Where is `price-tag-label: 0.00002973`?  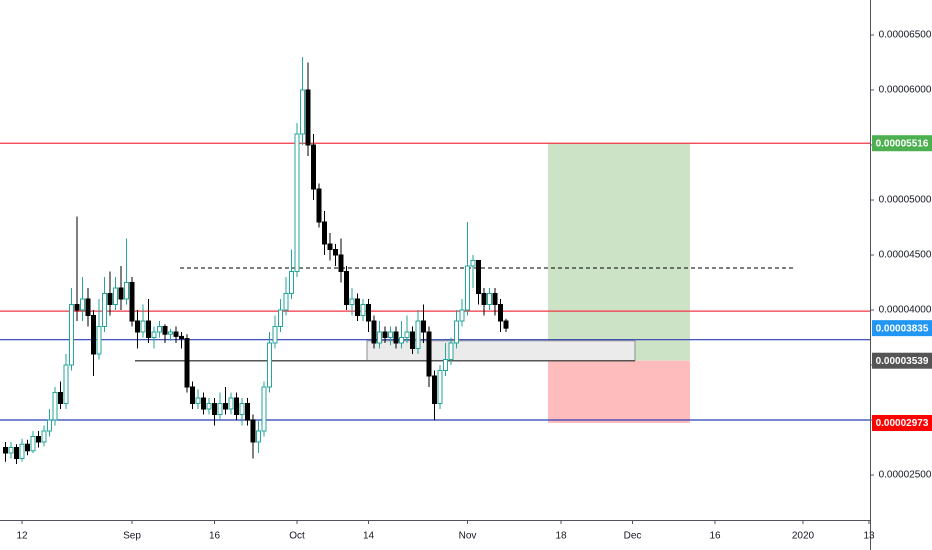 price-tag-label: 0.00002973 is located at coordinates (902, 423).